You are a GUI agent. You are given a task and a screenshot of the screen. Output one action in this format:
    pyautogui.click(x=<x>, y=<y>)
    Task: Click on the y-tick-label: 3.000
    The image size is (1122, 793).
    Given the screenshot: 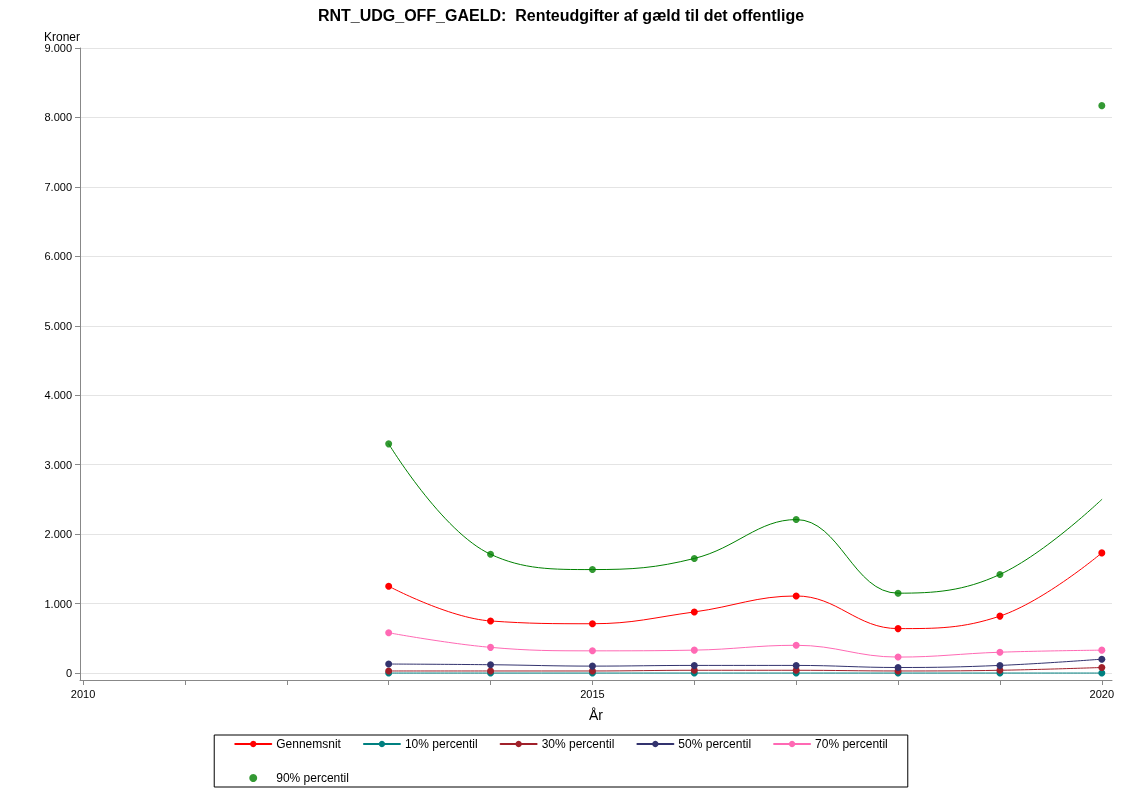 What is the action you would take?
    pyautogui.click(x=58, y=464)
    